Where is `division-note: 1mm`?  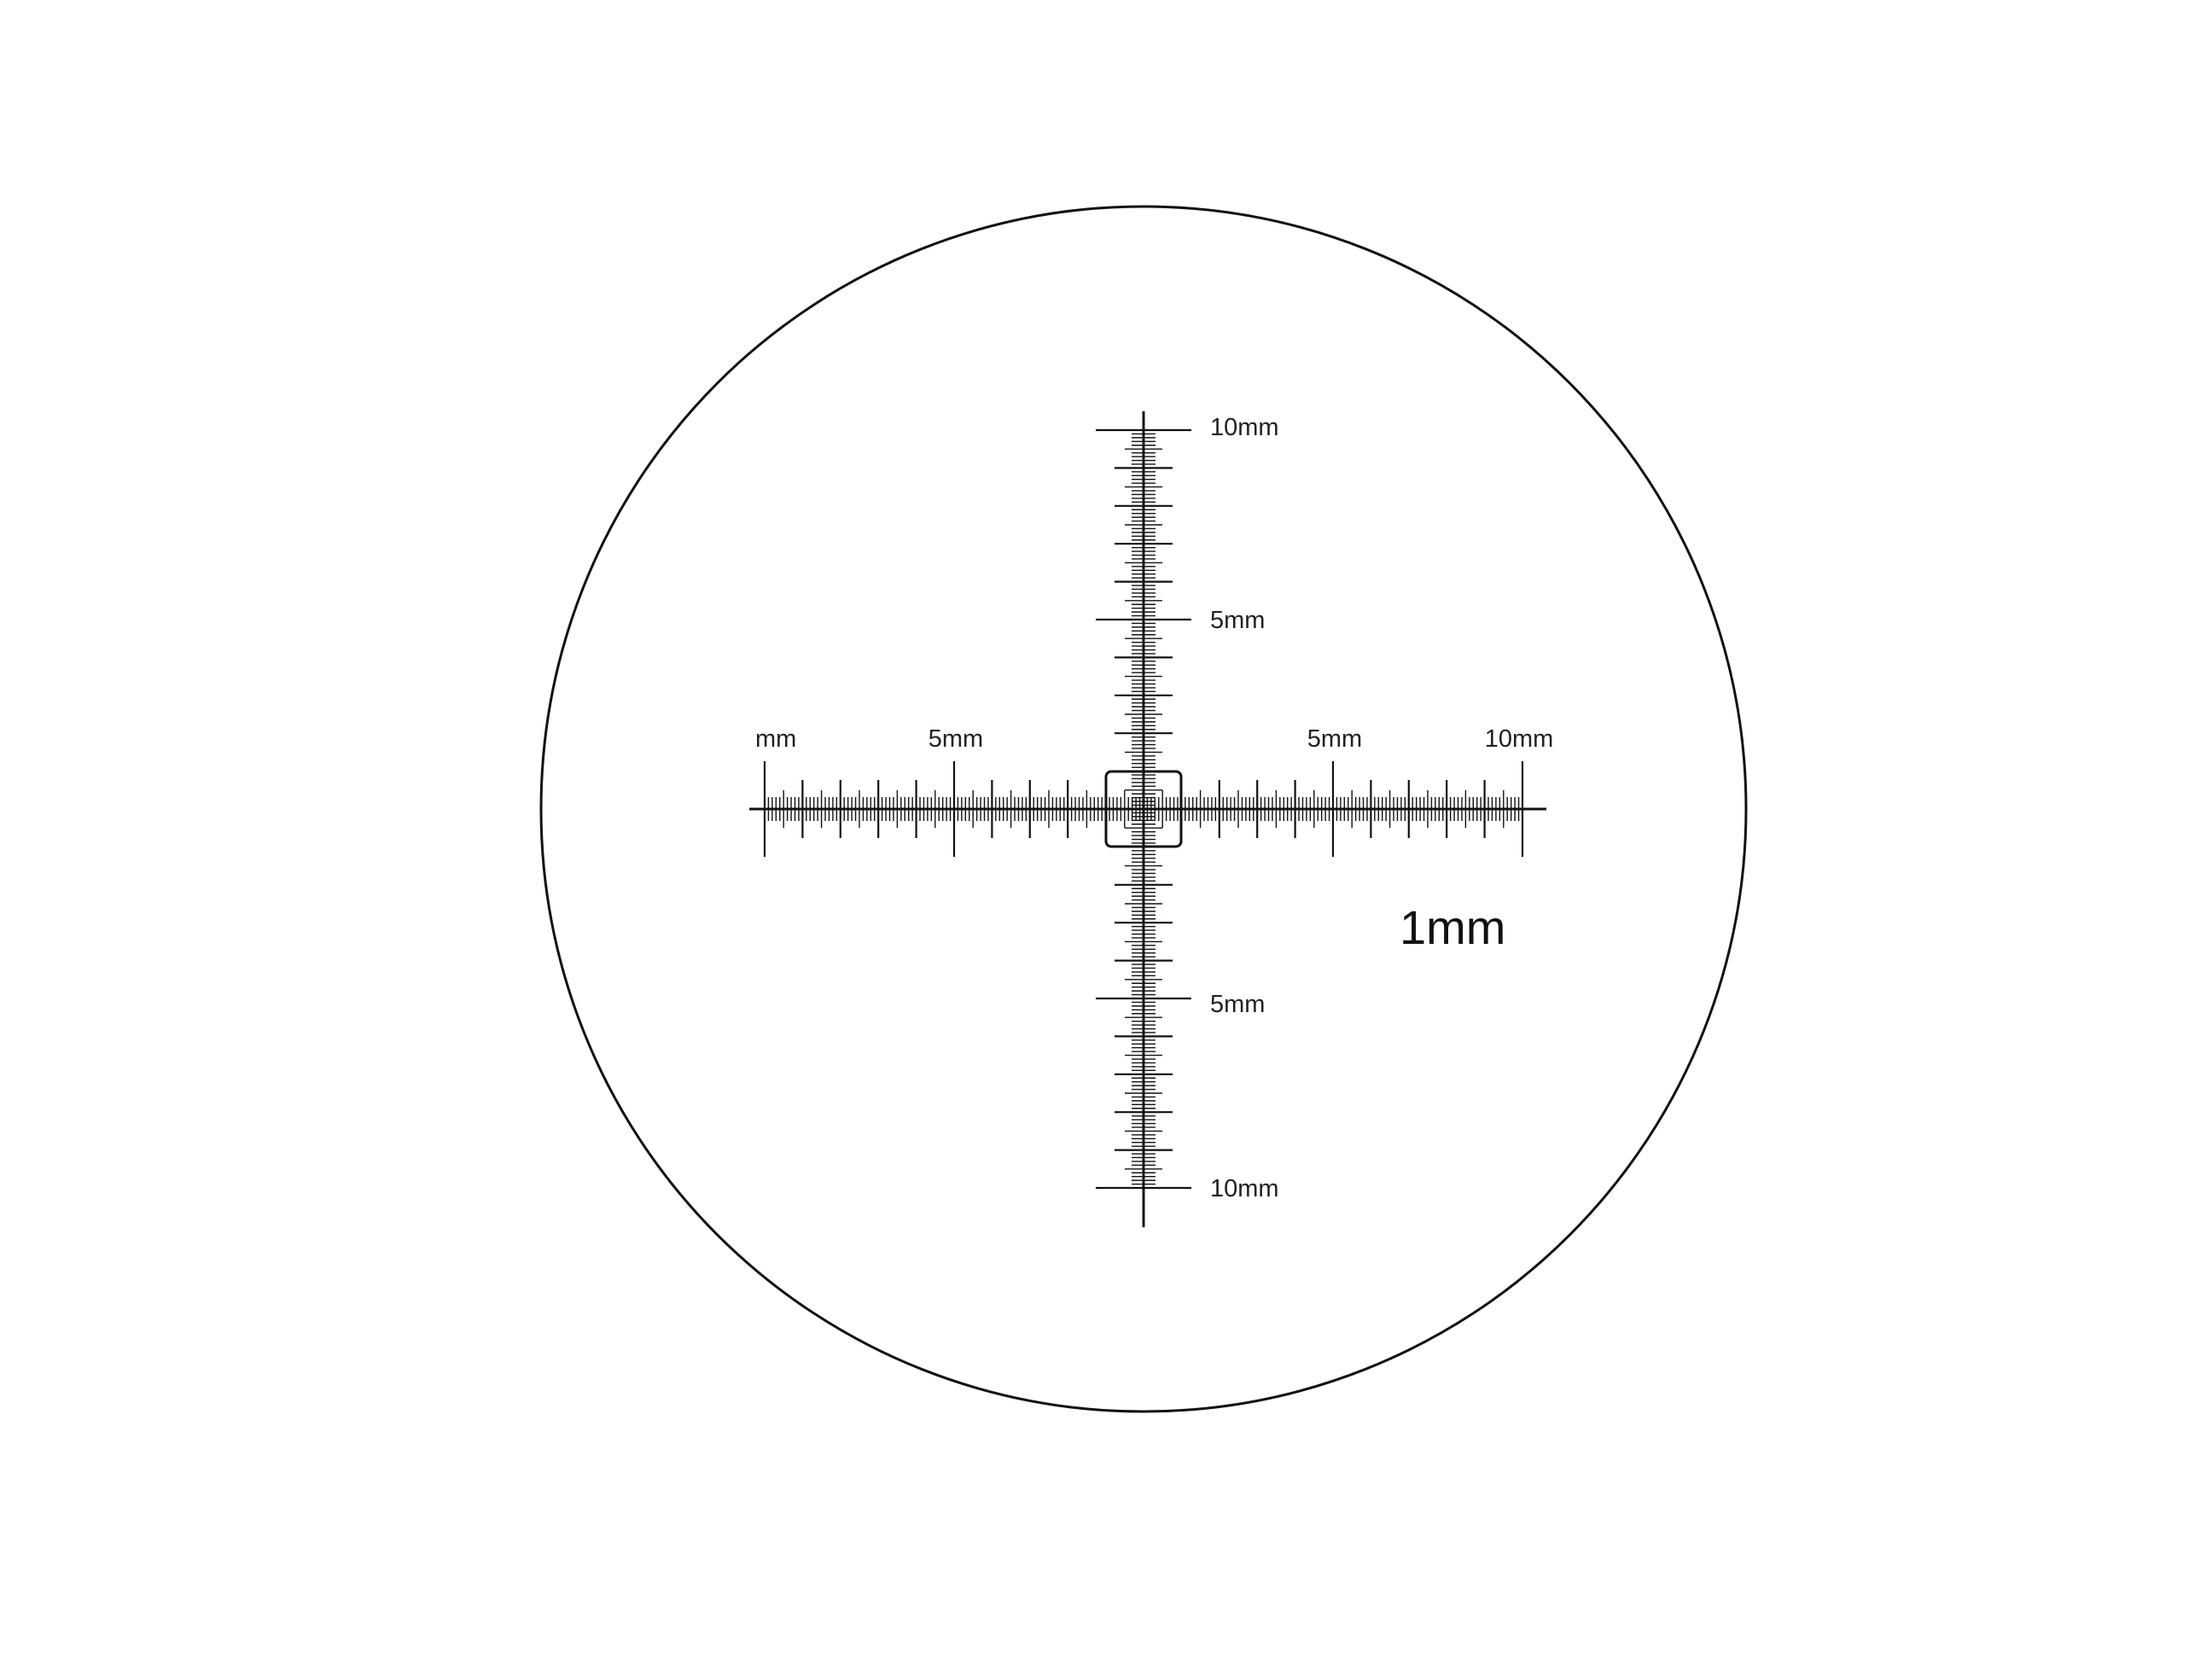 division-note: 1mm is located at coordinates (1452, 927).